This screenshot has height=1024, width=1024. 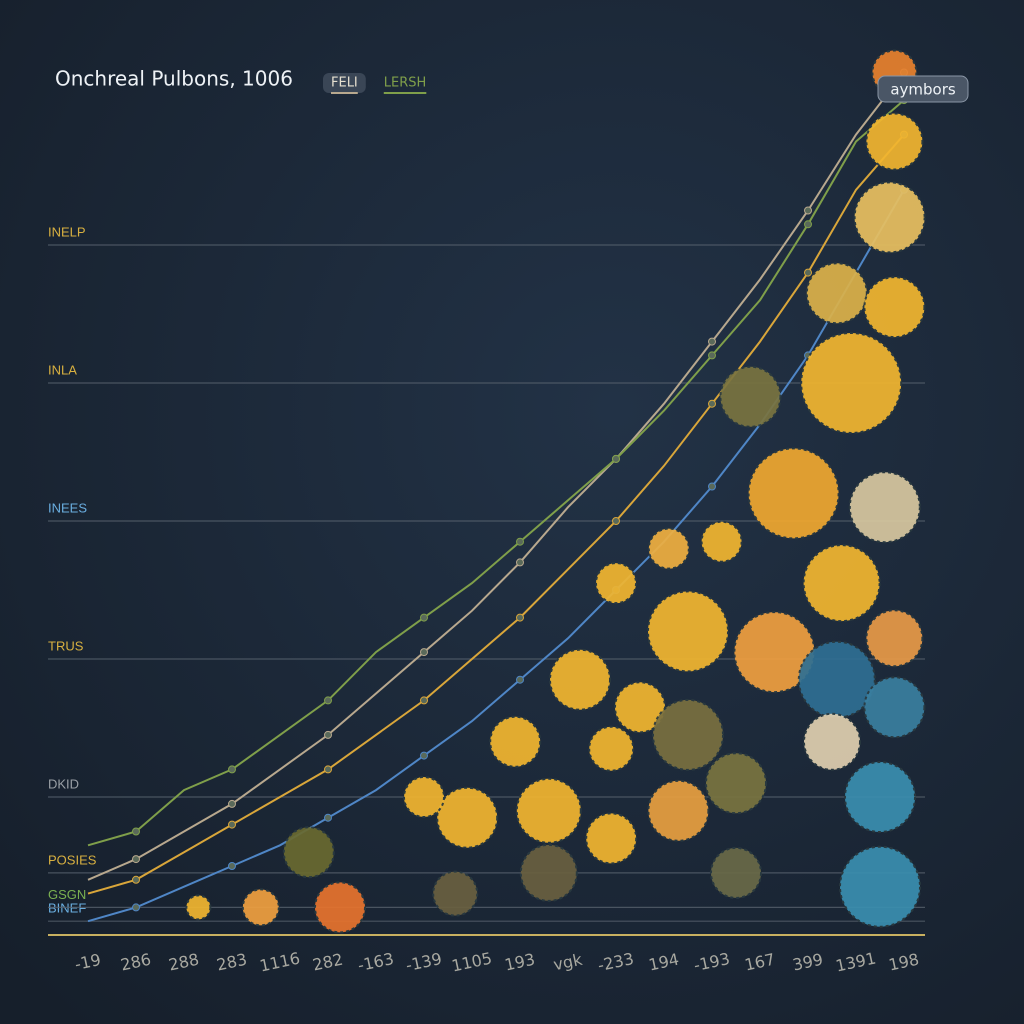 What do you see at coordinates (405, 83) in the screenshot?
I see `legend-label: LERSH` at bounding box center [405, 83].